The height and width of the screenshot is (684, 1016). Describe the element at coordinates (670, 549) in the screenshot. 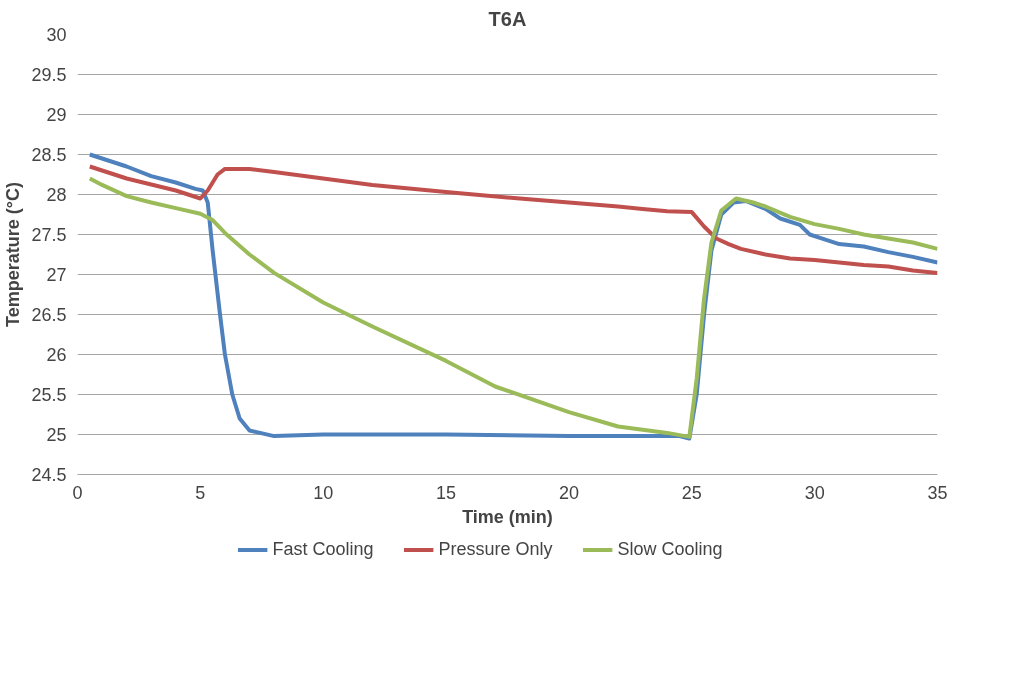

I see `legend-label: Slow Cooling` at that location.